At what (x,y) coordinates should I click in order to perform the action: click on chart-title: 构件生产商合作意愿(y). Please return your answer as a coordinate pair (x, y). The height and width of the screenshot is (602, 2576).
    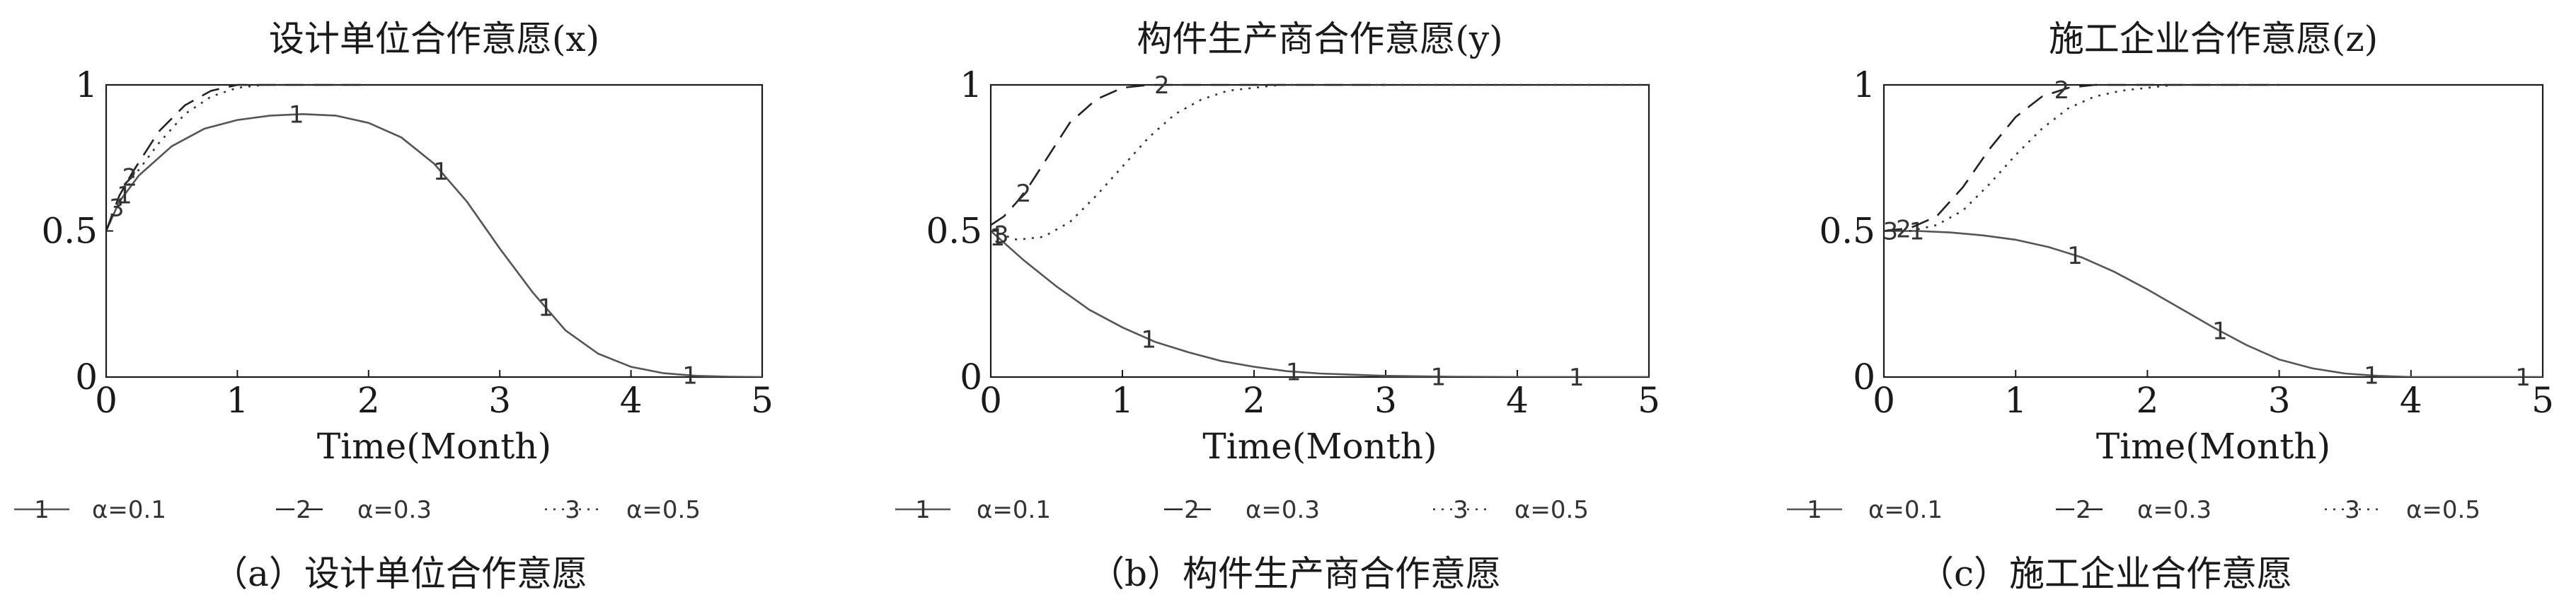
    Looking at the image, I should click on (1320, 38).